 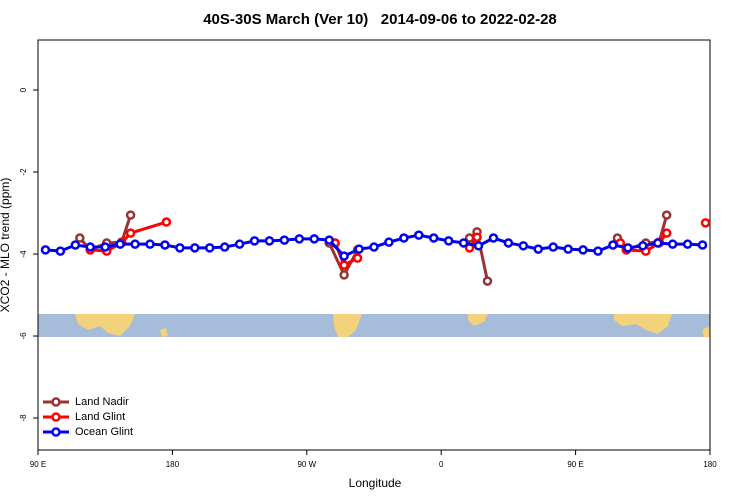 I want to click on y-tick-label: -6, so click(x=23, y=336).